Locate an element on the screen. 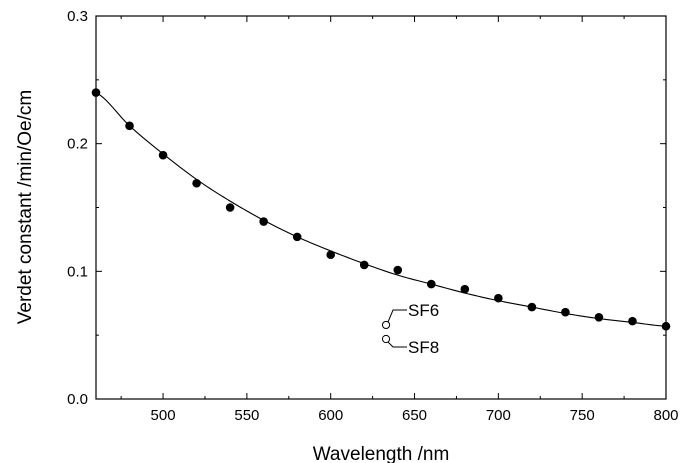 The width and height of the screenshot is (696, 463). x-tick-label: 600 is located at coordinates (330, 415).